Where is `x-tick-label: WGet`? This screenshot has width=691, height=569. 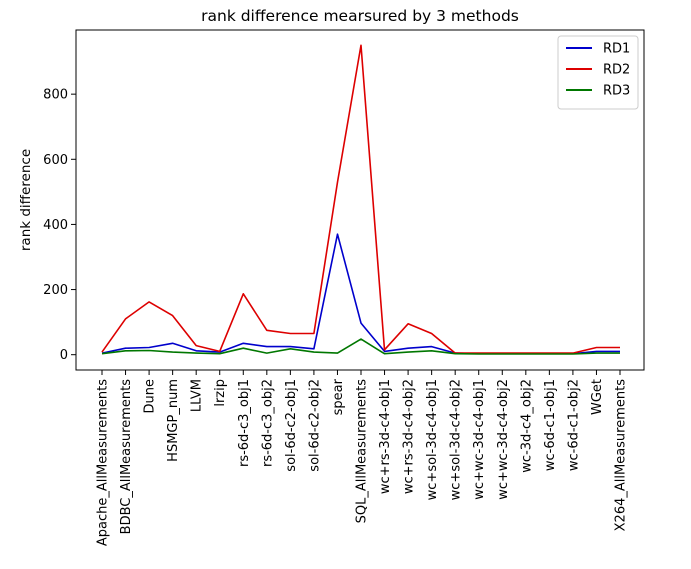
x-tick-label: WGet is located at coordinates (597, 397).